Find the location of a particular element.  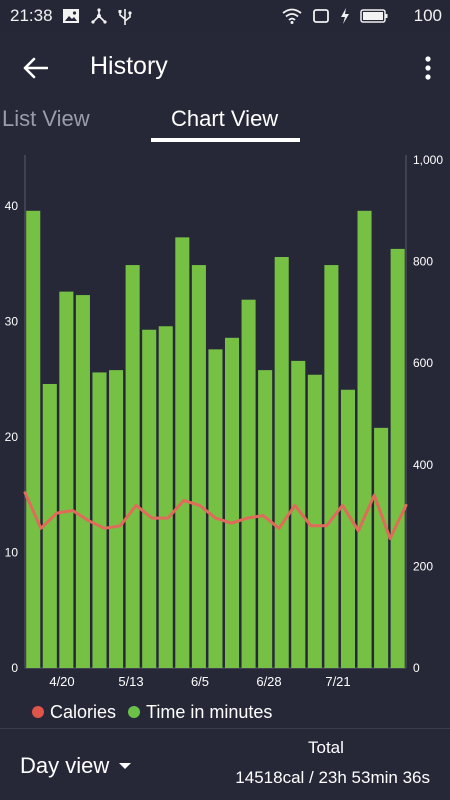

right-tick-label: 200 is located at coordinates (423, 566).